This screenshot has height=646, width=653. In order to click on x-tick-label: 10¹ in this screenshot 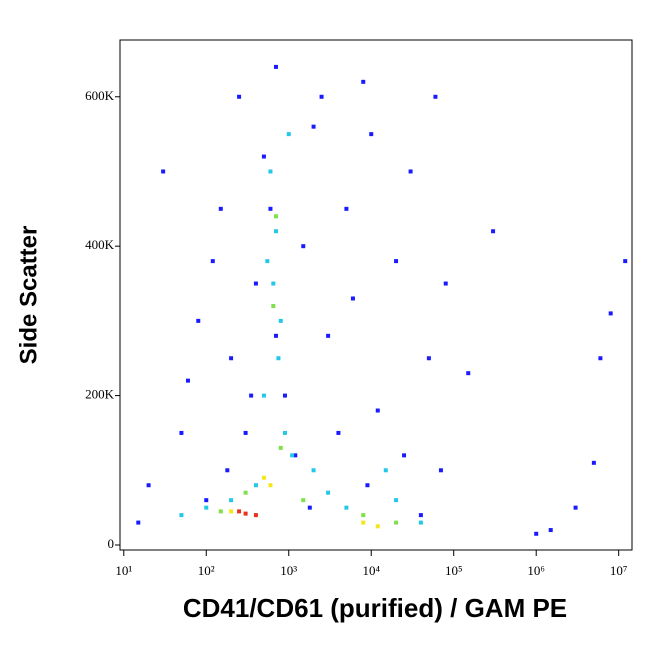, I will do `click(123, 570)`.